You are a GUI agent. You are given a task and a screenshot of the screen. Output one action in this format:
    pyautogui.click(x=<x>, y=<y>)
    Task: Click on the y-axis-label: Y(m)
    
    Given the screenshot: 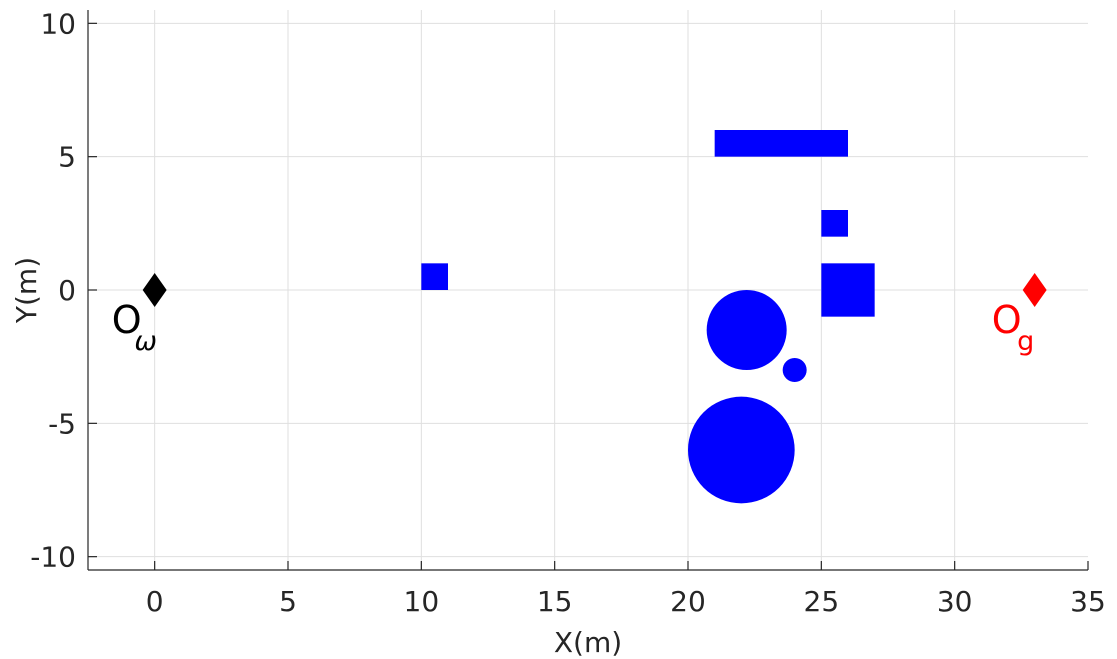 What is the action you would take?
    pyautogui.click(x=26, y=290)
    